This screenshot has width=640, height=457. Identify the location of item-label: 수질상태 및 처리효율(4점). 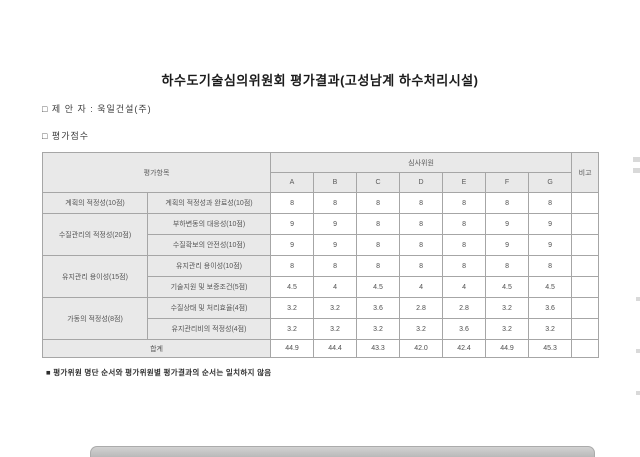
(209, 308).